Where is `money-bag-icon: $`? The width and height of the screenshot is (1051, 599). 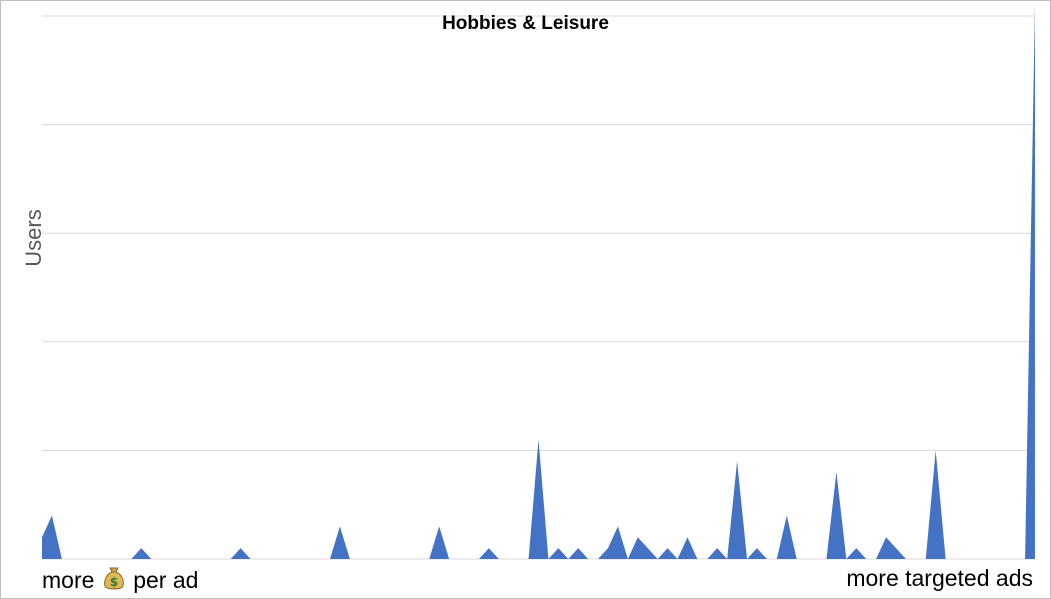
money-bag-icon: $ is located at coordinates (113, 578).